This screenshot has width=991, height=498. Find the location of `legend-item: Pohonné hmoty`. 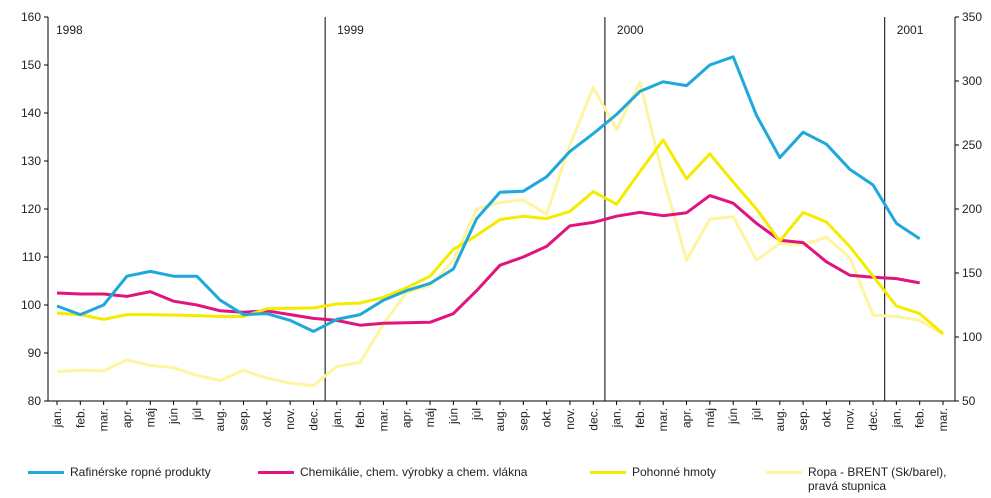

legend-item: Pohonné hmoty is located at coordinates (696, 472).